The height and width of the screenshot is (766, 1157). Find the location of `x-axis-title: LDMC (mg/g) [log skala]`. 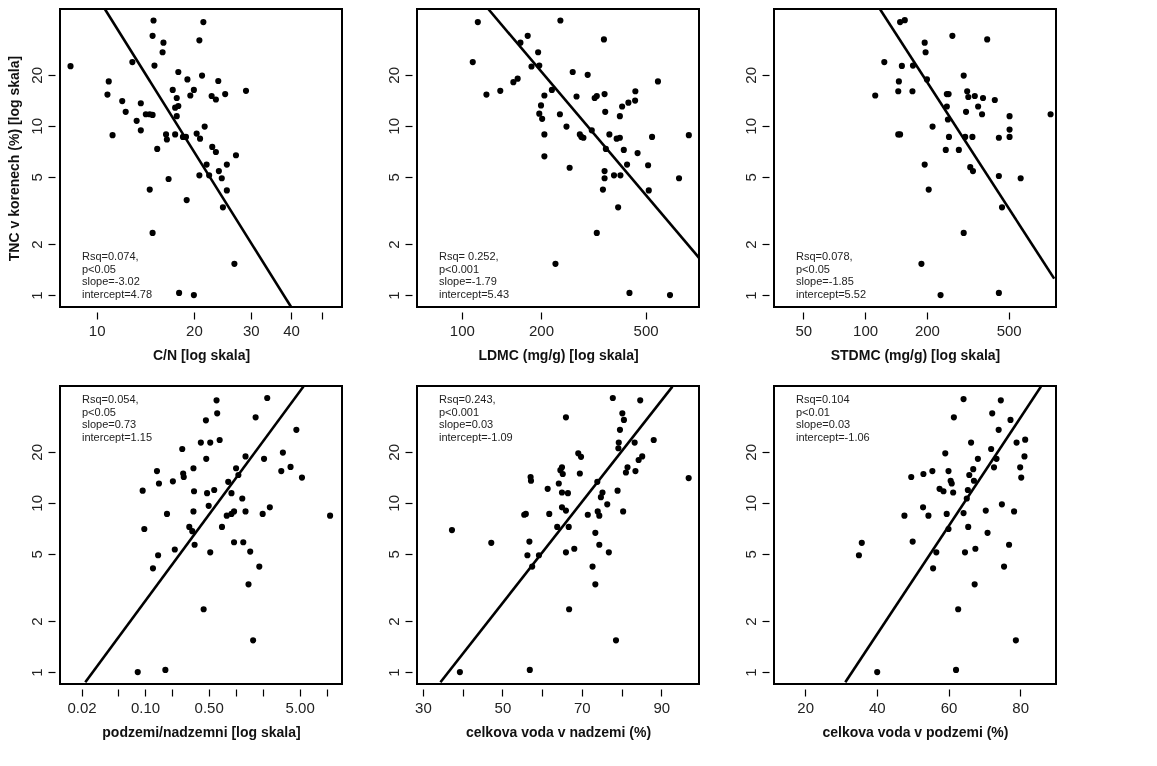

x-axis-title: LDMC (mg/g) [log skala] is located at coordinates (558, 354).